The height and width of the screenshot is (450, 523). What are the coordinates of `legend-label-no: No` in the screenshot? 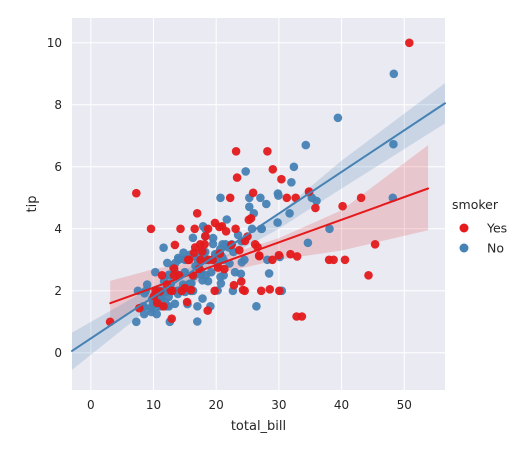 It's located at (495, 248).